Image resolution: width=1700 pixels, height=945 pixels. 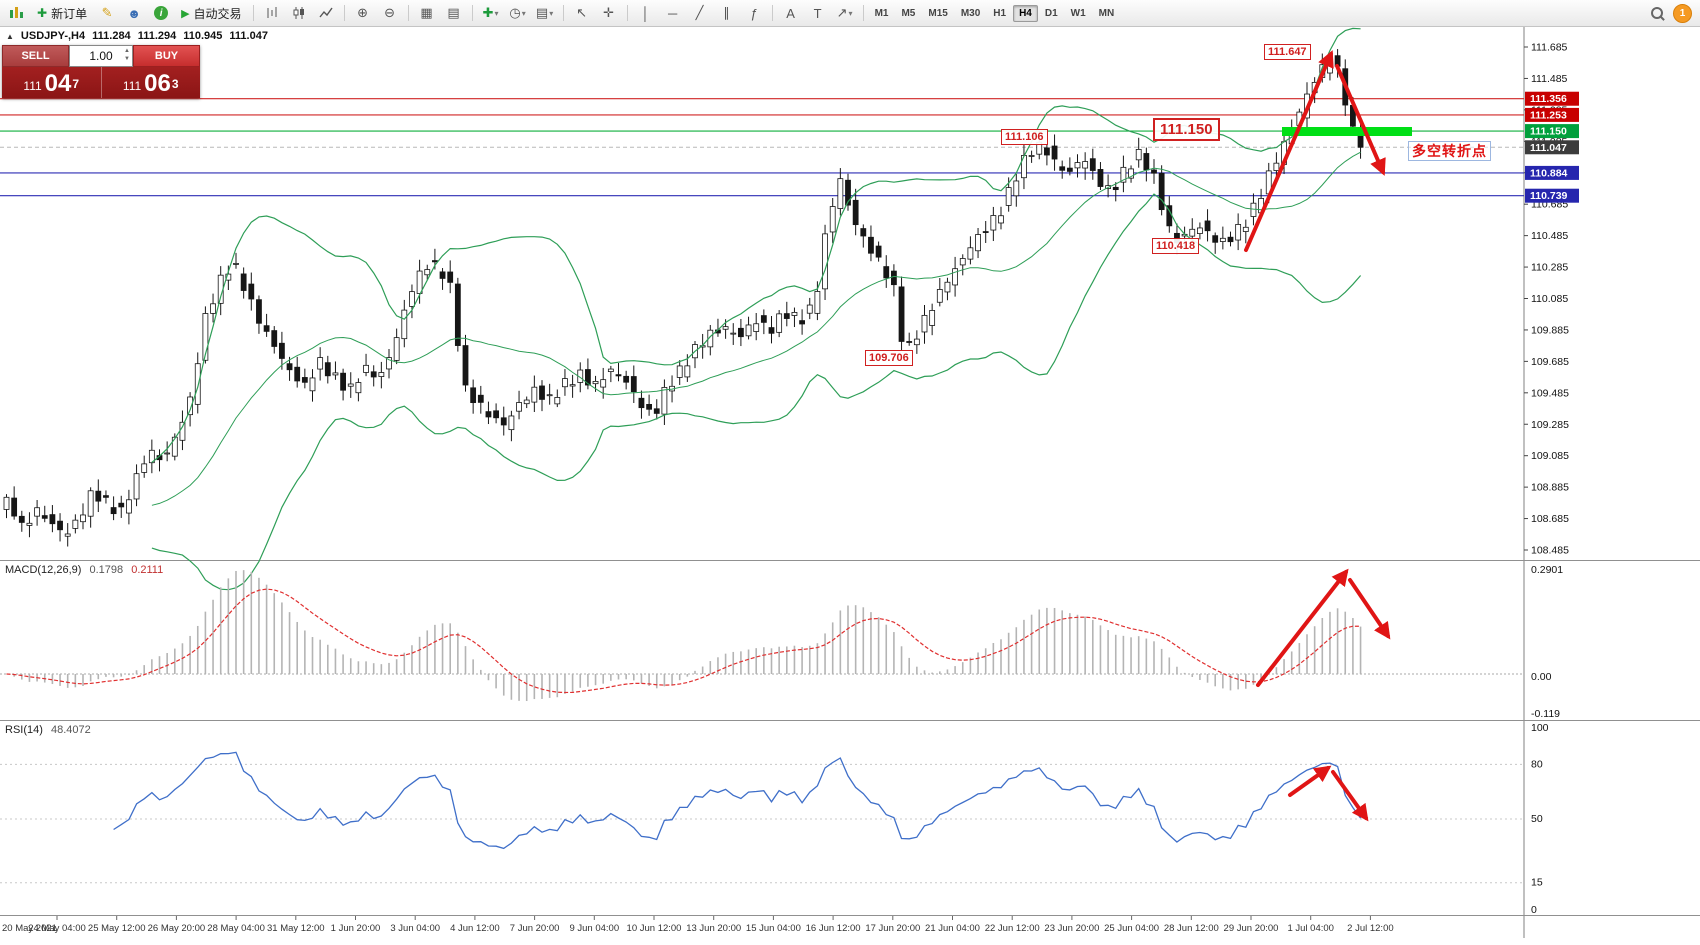 I want to click on one-click-trade-panel: SELL 1.00 ▲ ▼ BUY 111 04 7 111 06 3, so click(x=101, y=71).